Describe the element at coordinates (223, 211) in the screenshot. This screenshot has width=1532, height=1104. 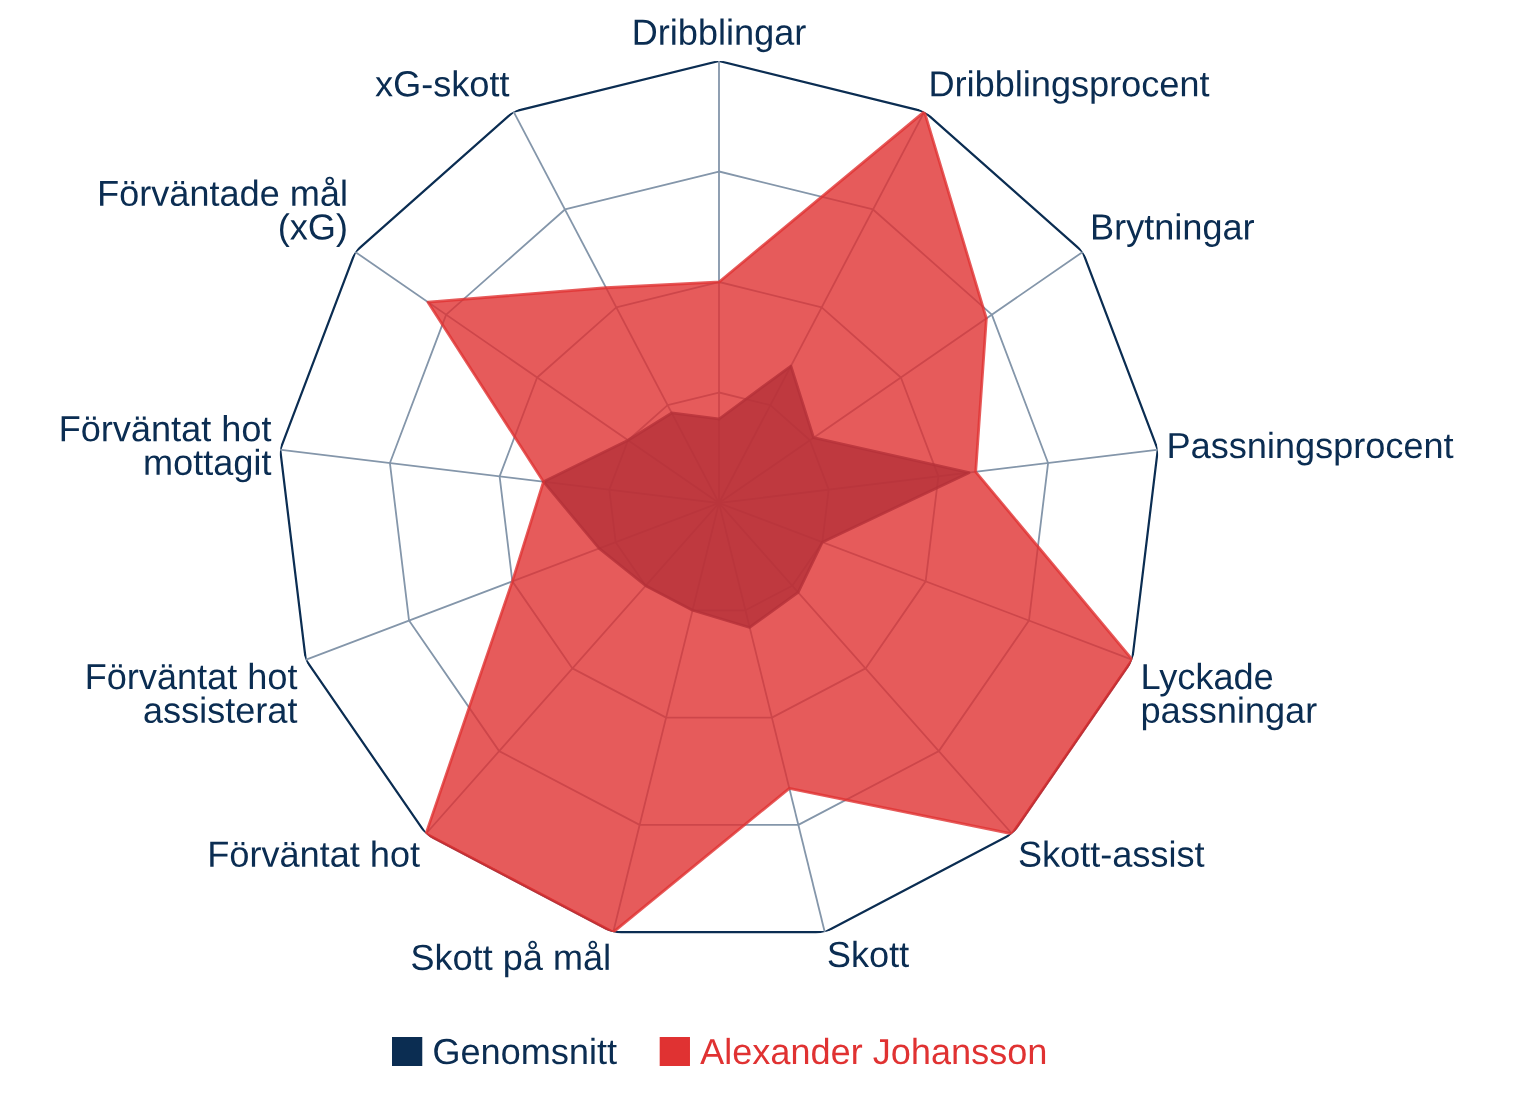
I see `spoke-label: Förväntade mål (xG)` at that location.